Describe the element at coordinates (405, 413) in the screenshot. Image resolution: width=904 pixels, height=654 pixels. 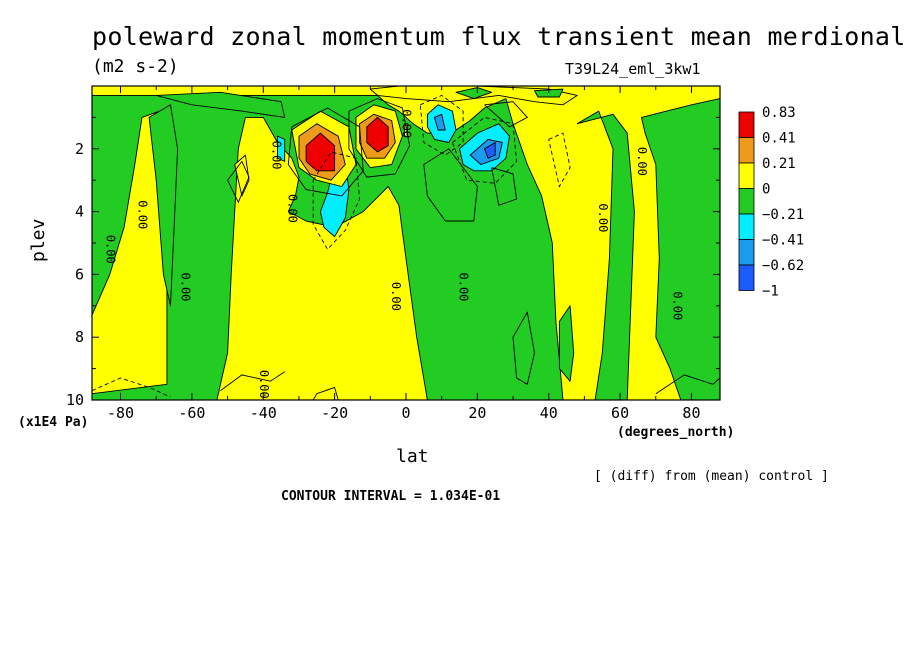
I see `x-tick-label: 0` at that location.